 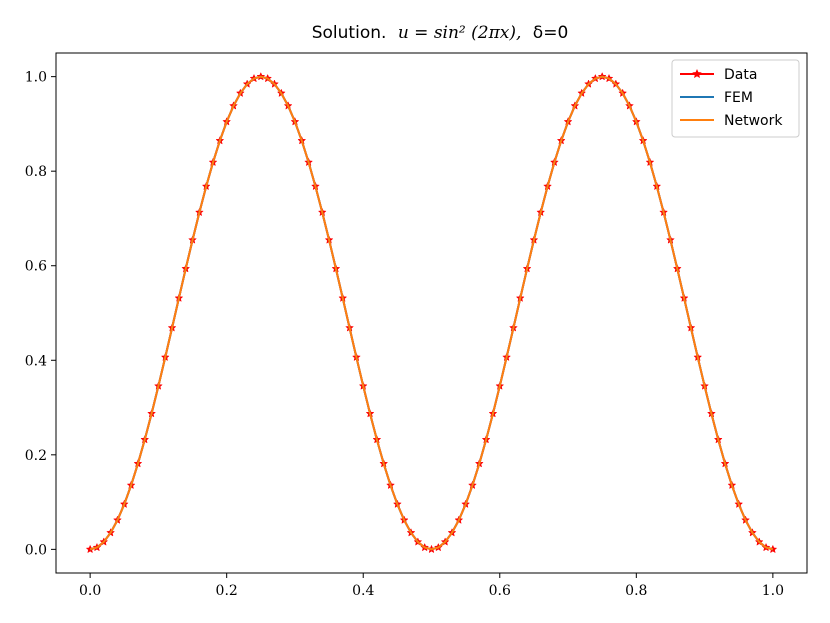 I want to click on chart-title: Solution. u = sin² (2πx), δ=0, so click(x=440, y=33).